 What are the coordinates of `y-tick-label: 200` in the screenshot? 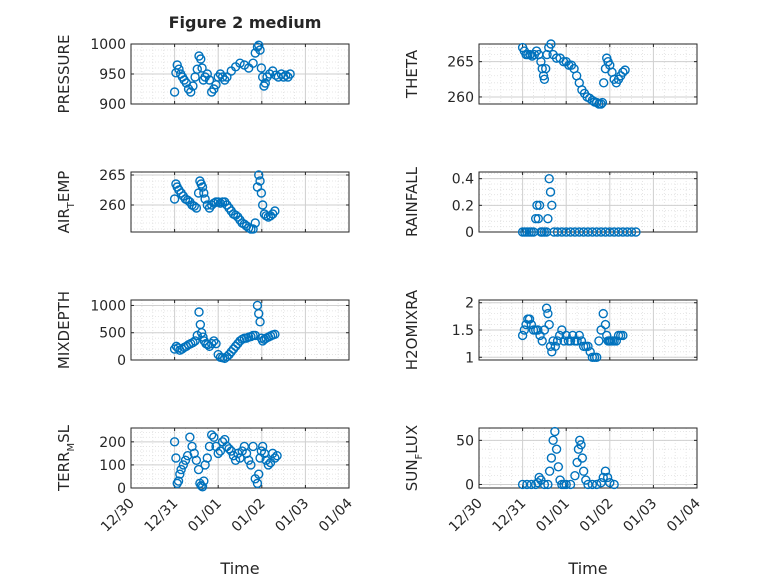 It's located at (112, 443).